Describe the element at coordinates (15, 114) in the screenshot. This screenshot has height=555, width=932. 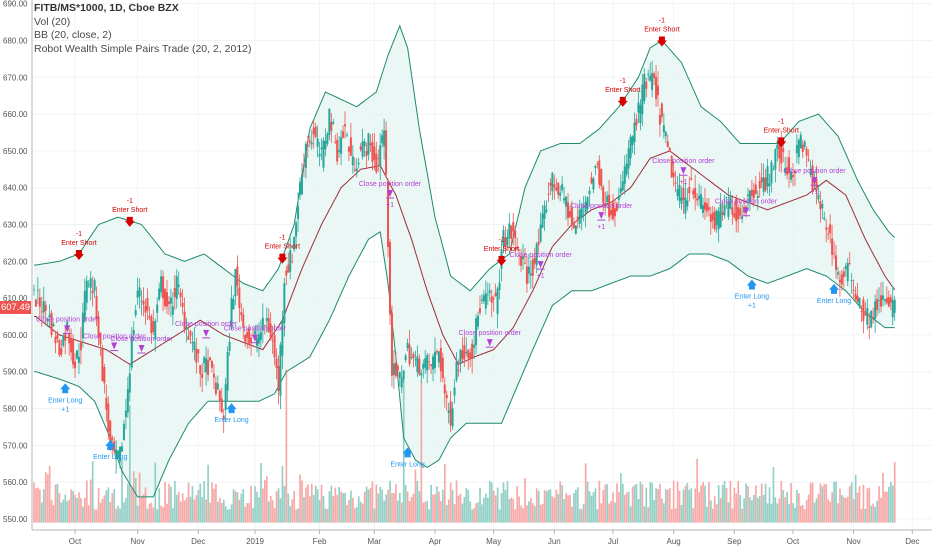
I see `price-tick-label: 660.00` at that location.